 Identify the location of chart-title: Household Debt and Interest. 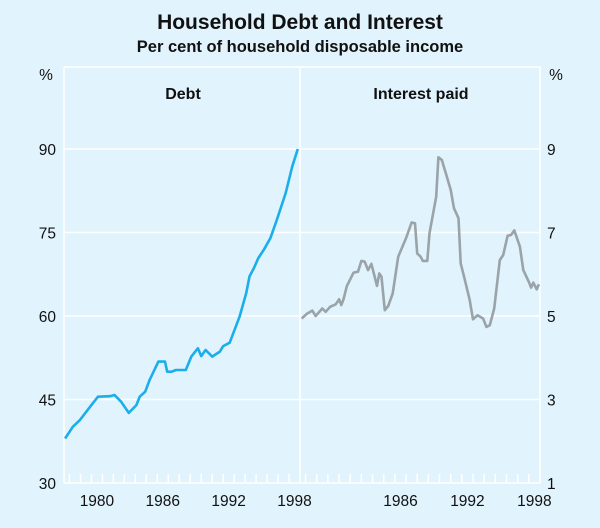
(300, 22).